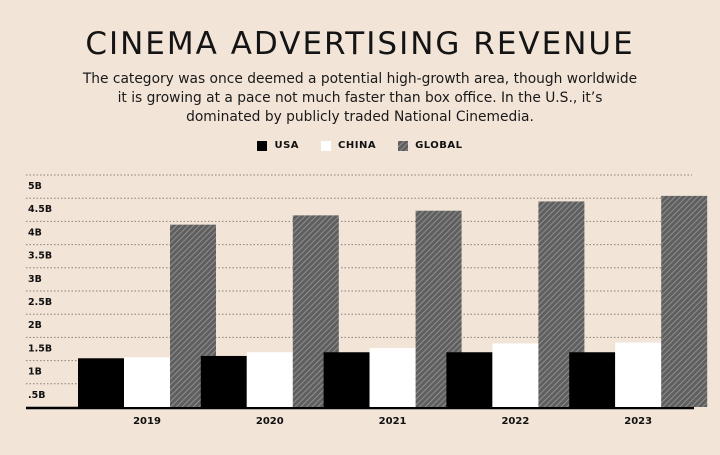 Image resolution: width=720 pixels, height=455 pixels. I want to click on y-tick-label: 3.5B, so click(40, 256).